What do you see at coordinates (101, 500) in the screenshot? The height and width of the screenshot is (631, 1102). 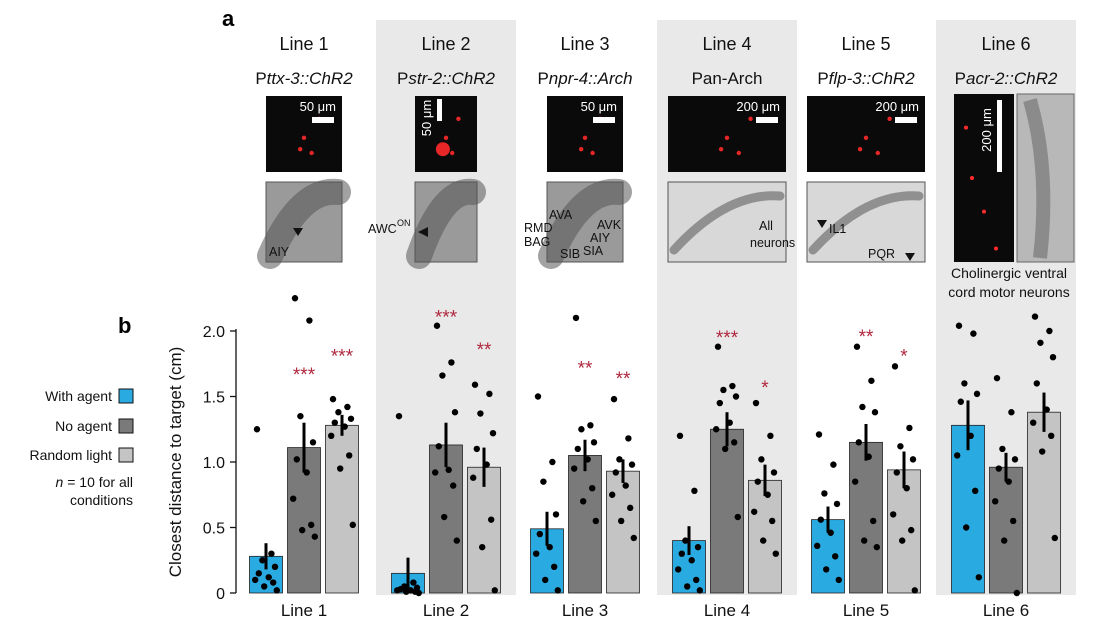 I see `legend-note-line2: conditions` at bounding box center [101, 500].